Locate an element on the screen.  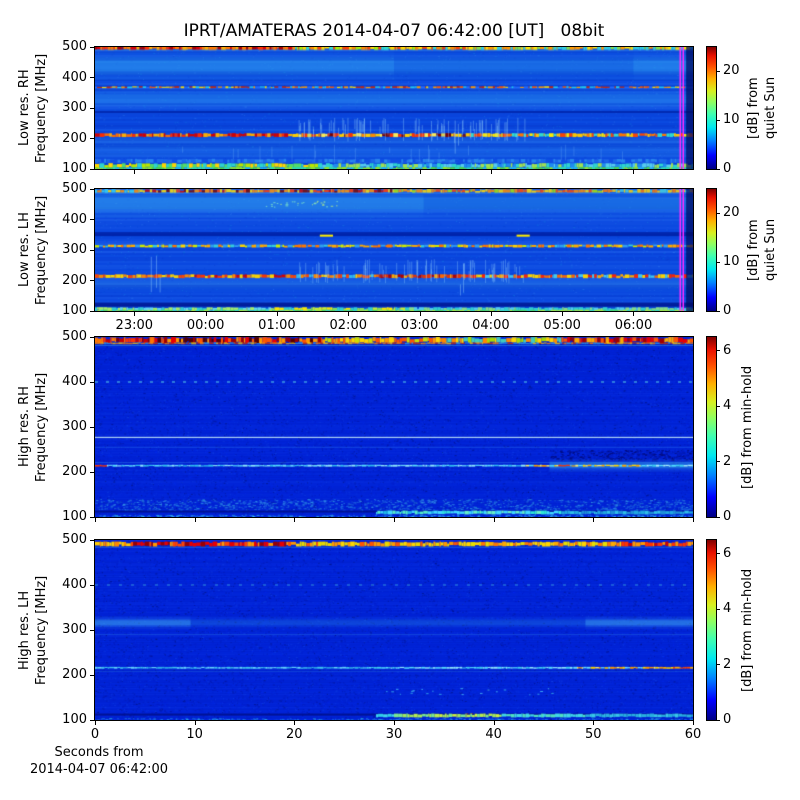
x-tick-label: 01:00 is located at coordinates (277, 325).